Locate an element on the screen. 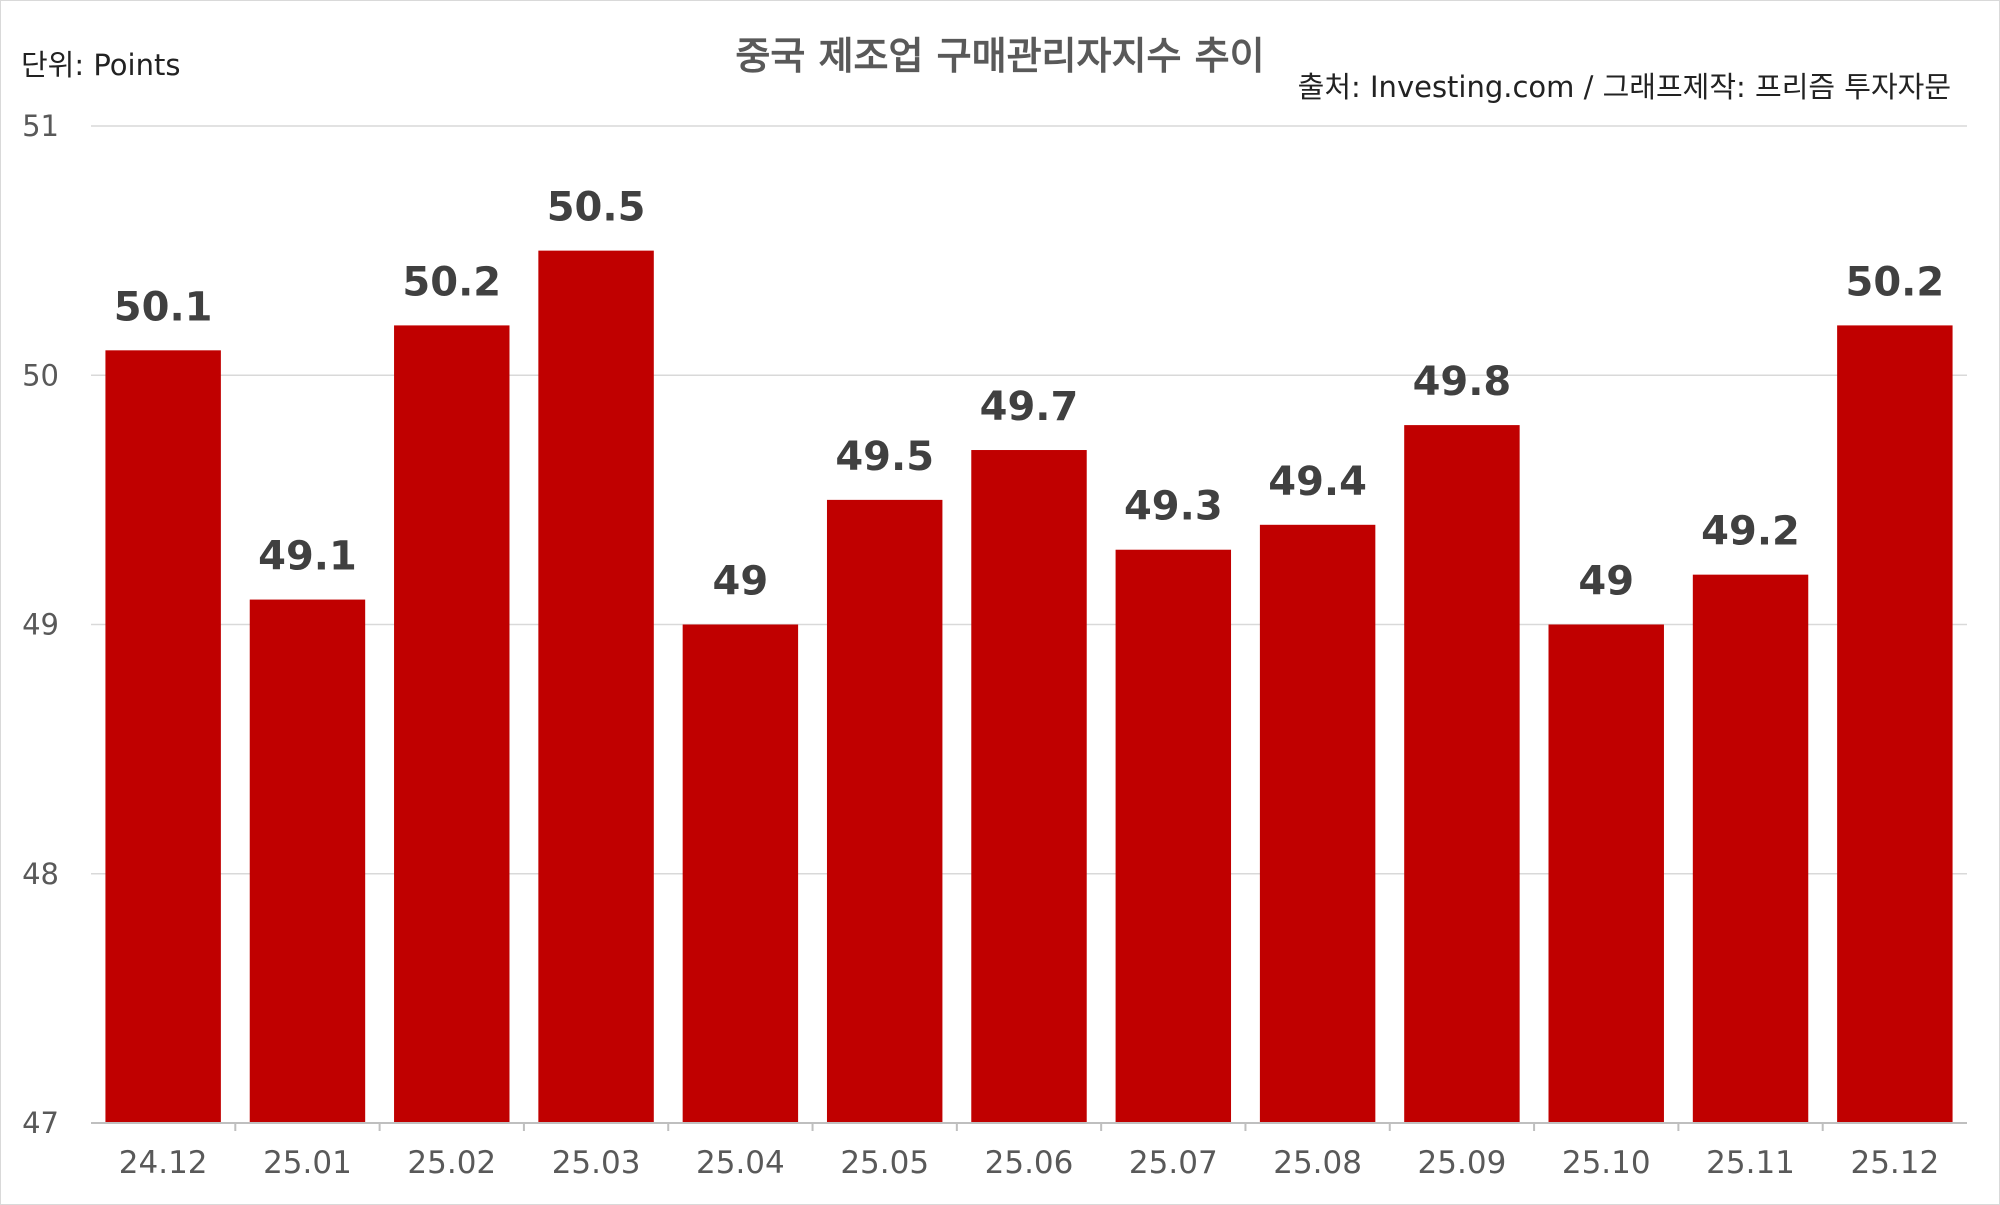 This screenshot has height=1205, width=2000. x-tick-label: 25.12 is located at coordinates (1894, 1163).